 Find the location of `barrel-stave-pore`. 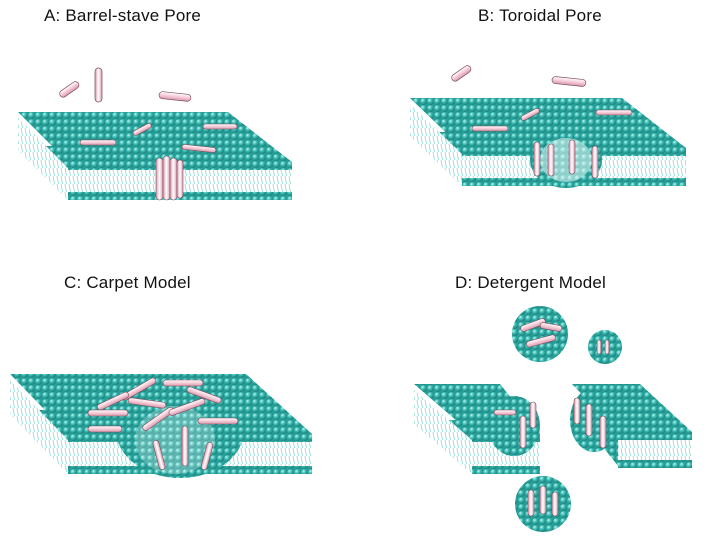

barrel-stave-pore is located at coordinates (169, 178).